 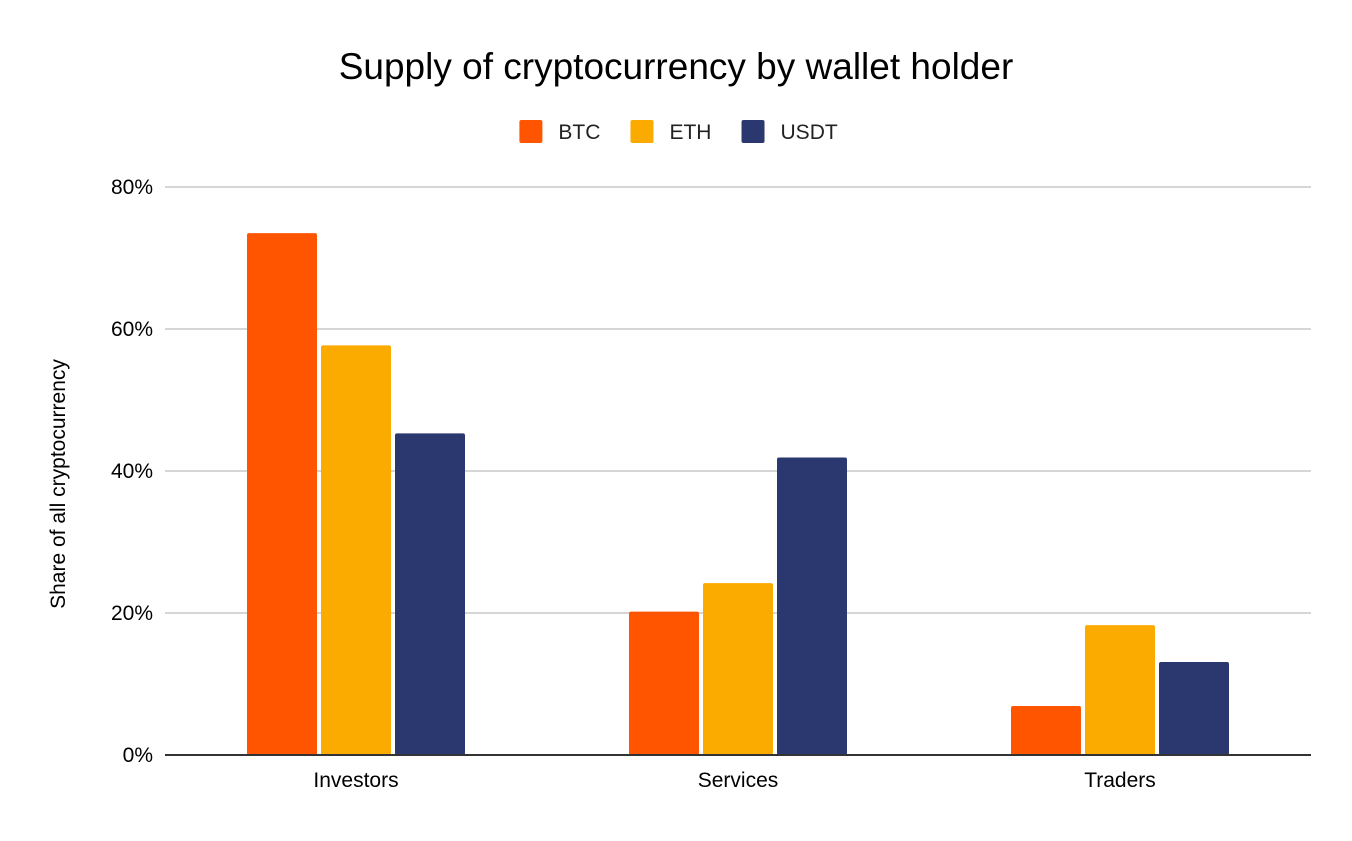 What do you see at coordinates (58, 484) in the screenshot?
I see `y-axis-title: Share of all cryptocurrency` at bounding box center [58, 484].